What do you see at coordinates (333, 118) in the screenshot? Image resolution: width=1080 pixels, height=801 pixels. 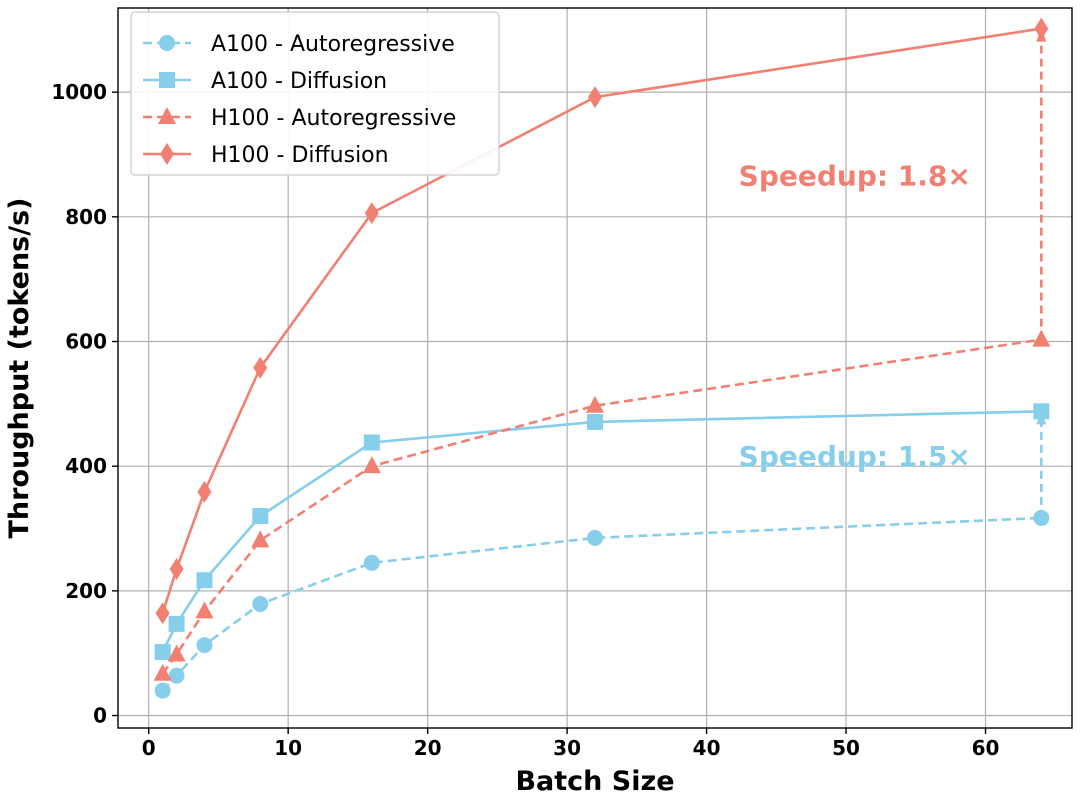 I see `legend-label: H100 - Autoregressive` at bounding box center [333, 118].